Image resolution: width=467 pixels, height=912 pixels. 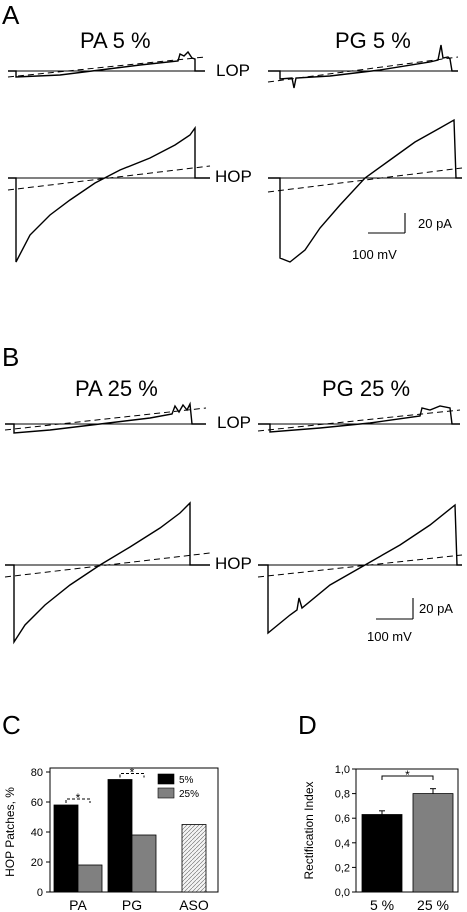 What do you see at coordinates (382, 904) in the screenshot?
I see `chart-d-xtick-label: 5 %` at bounding box center [382, 904].